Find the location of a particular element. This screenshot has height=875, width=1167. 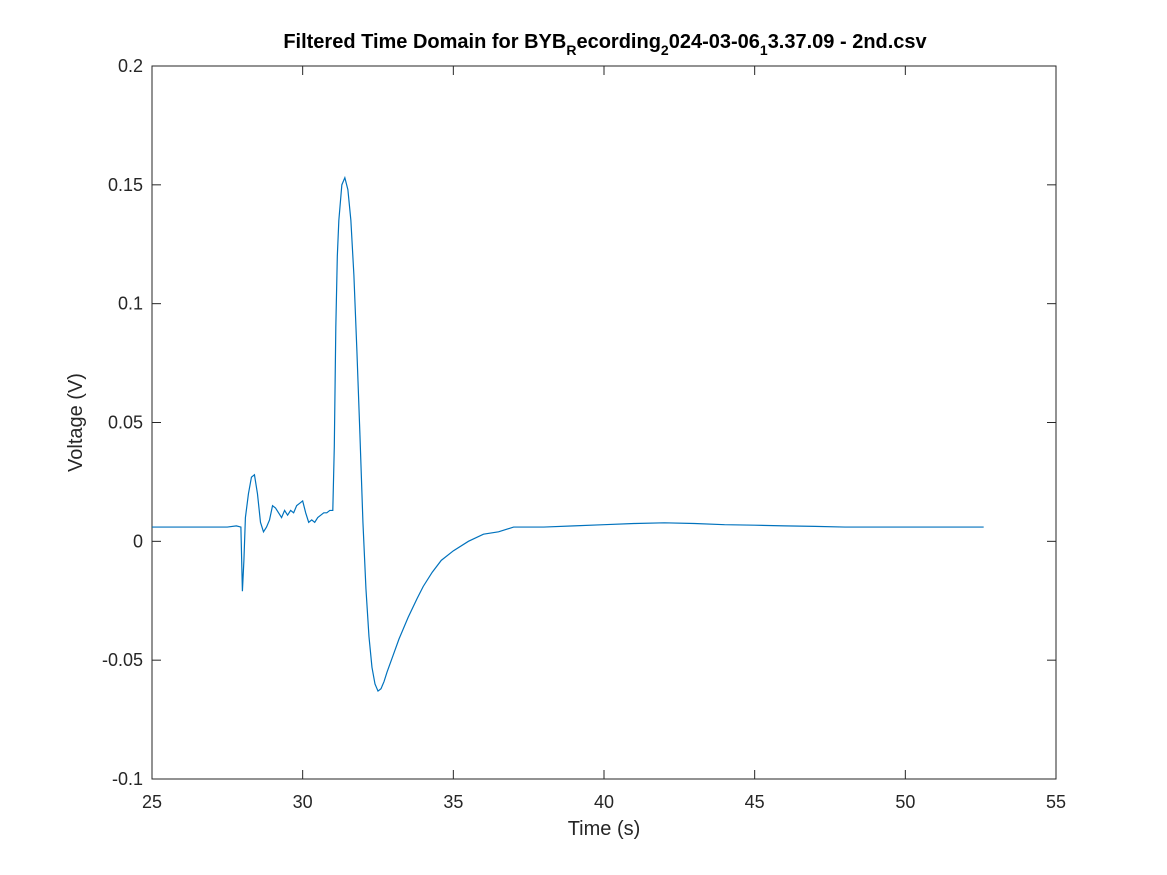

x-tick-label: 25 is located at coordinates (152, 802).